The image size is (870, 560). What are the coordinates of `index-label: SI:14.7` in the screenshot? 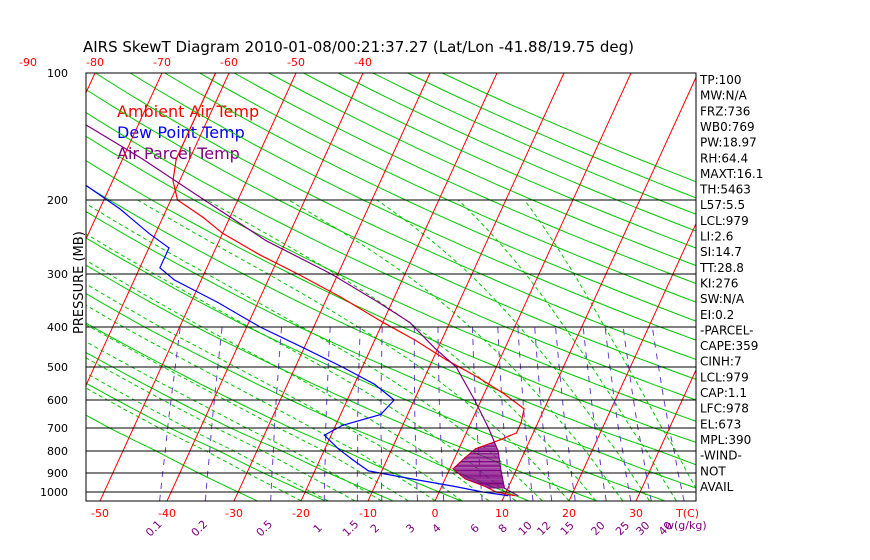 It's located at (721, 252).